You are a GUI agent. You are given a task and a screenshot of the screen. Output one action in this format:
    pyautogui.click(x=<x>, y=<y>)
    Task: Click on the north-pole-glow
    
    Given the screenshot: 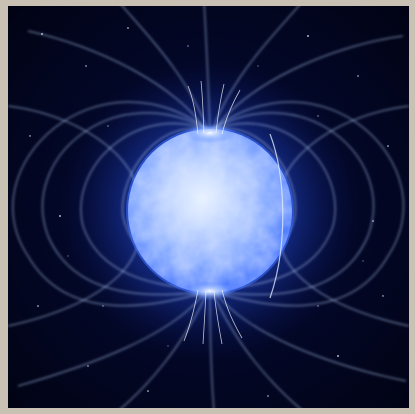 What is the action you would take?
    pyautogui.click(x=210, y=133)
    